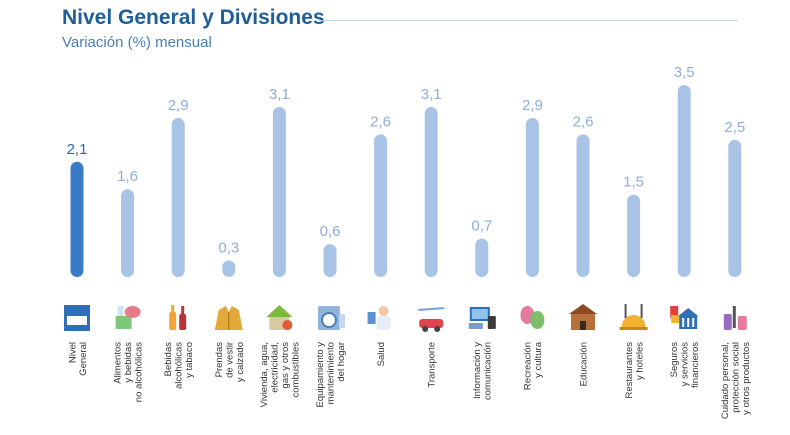 Image resolution: width=790 pixels, height=435 pixels. What do you see at coordinates (405, 318) in the screenshot?
I see `icons-group` at bounding box center [405, 318].